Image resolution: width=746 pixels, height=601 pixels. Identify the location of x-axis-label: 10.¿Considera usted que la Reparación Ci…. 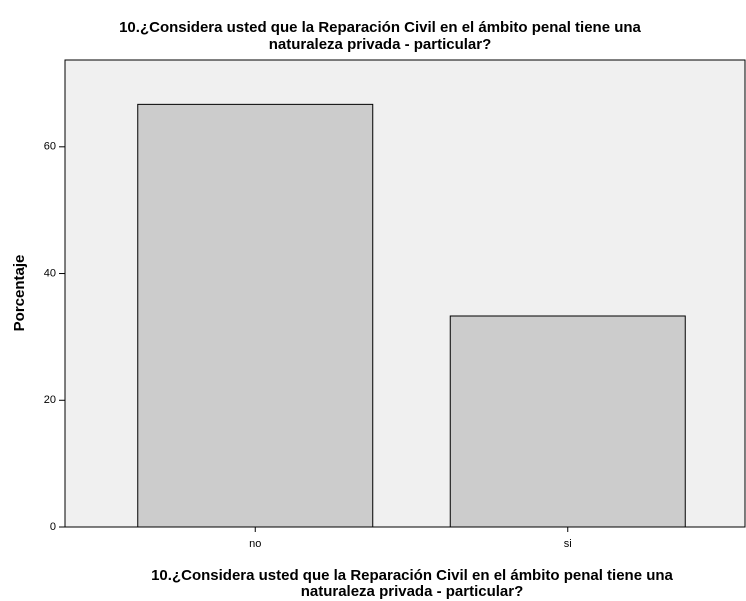
(412, 575).